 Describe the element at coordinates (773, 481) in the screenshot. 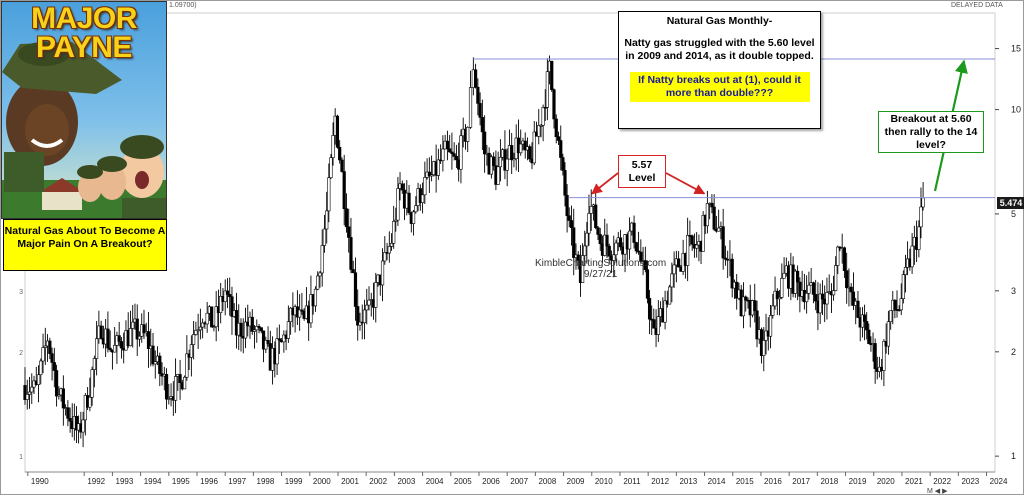

I see `x-tick-label: 2016` at that location.